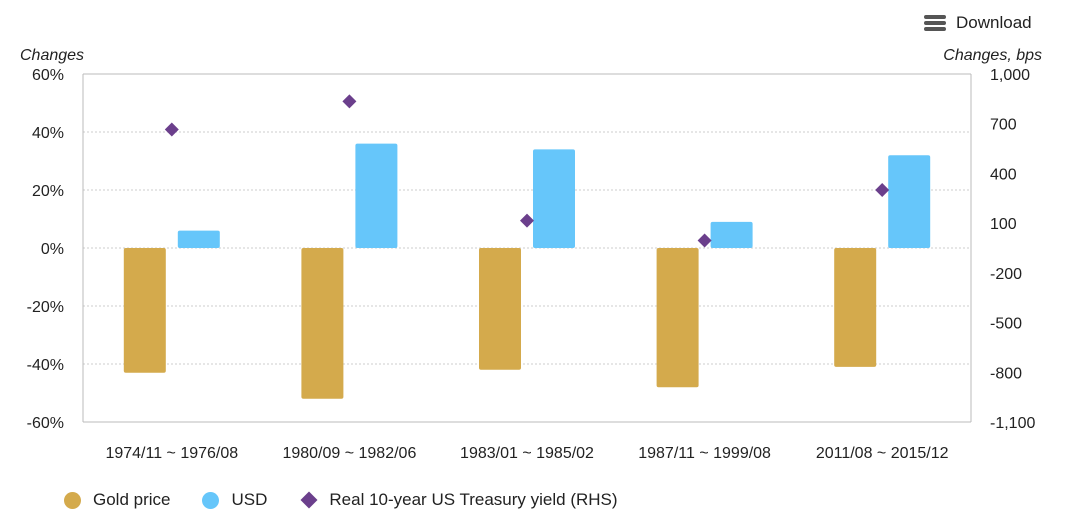 This screenshot has width=1071, height=522. I want to click on category-label: 1980/09 ~ 1982/06, so click(349, 453).